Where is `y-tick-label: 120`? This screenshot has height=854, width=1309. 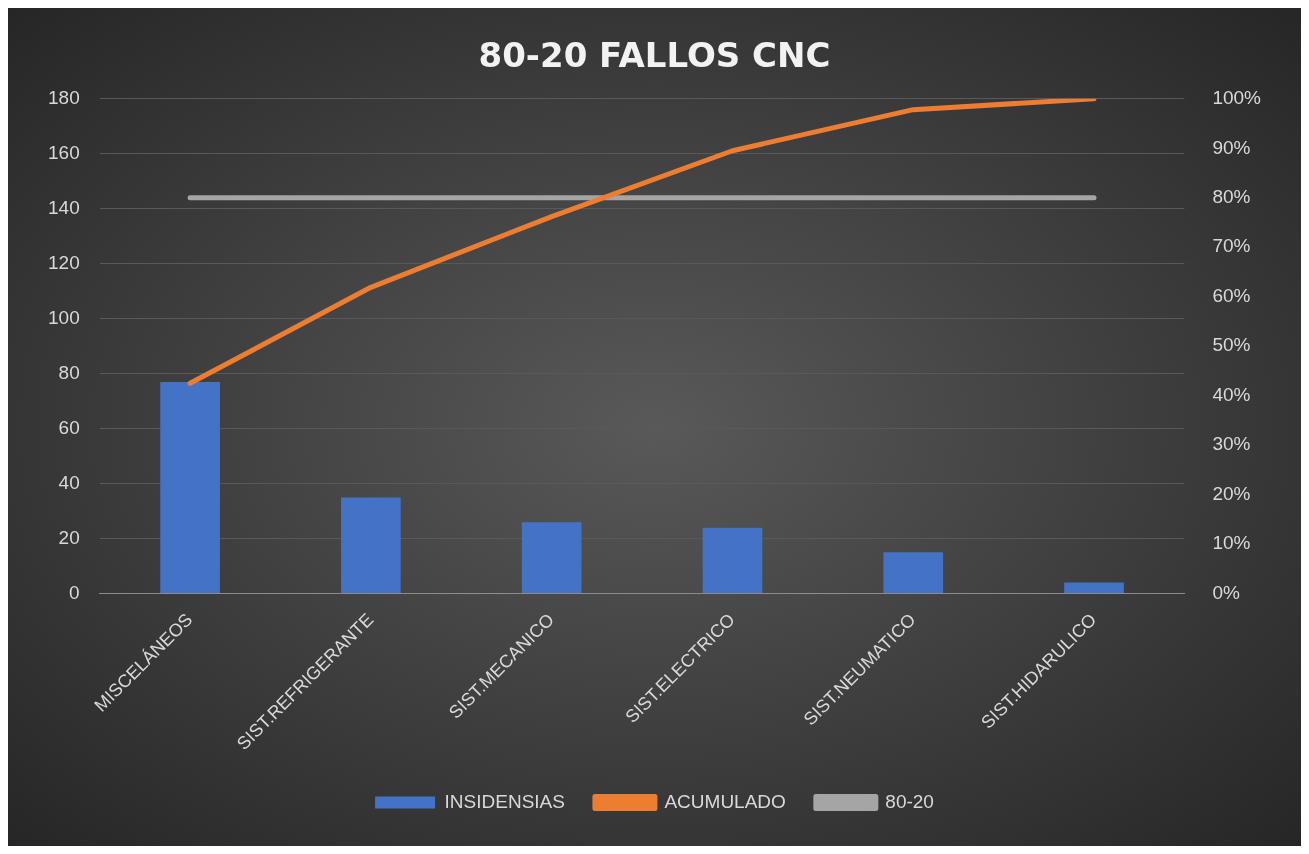 y-tick-label: 120 is located at coordinates (64, 262).